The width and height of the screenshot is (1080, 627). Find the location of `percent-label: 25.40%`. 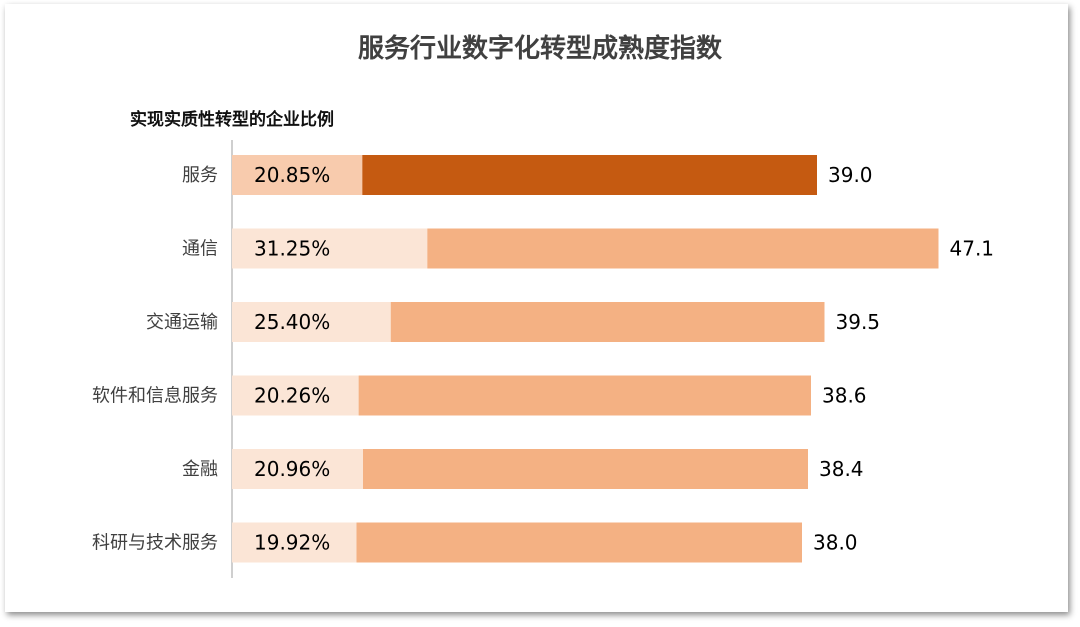

percent-label: 25.40% is located at coordinates (292, 322).